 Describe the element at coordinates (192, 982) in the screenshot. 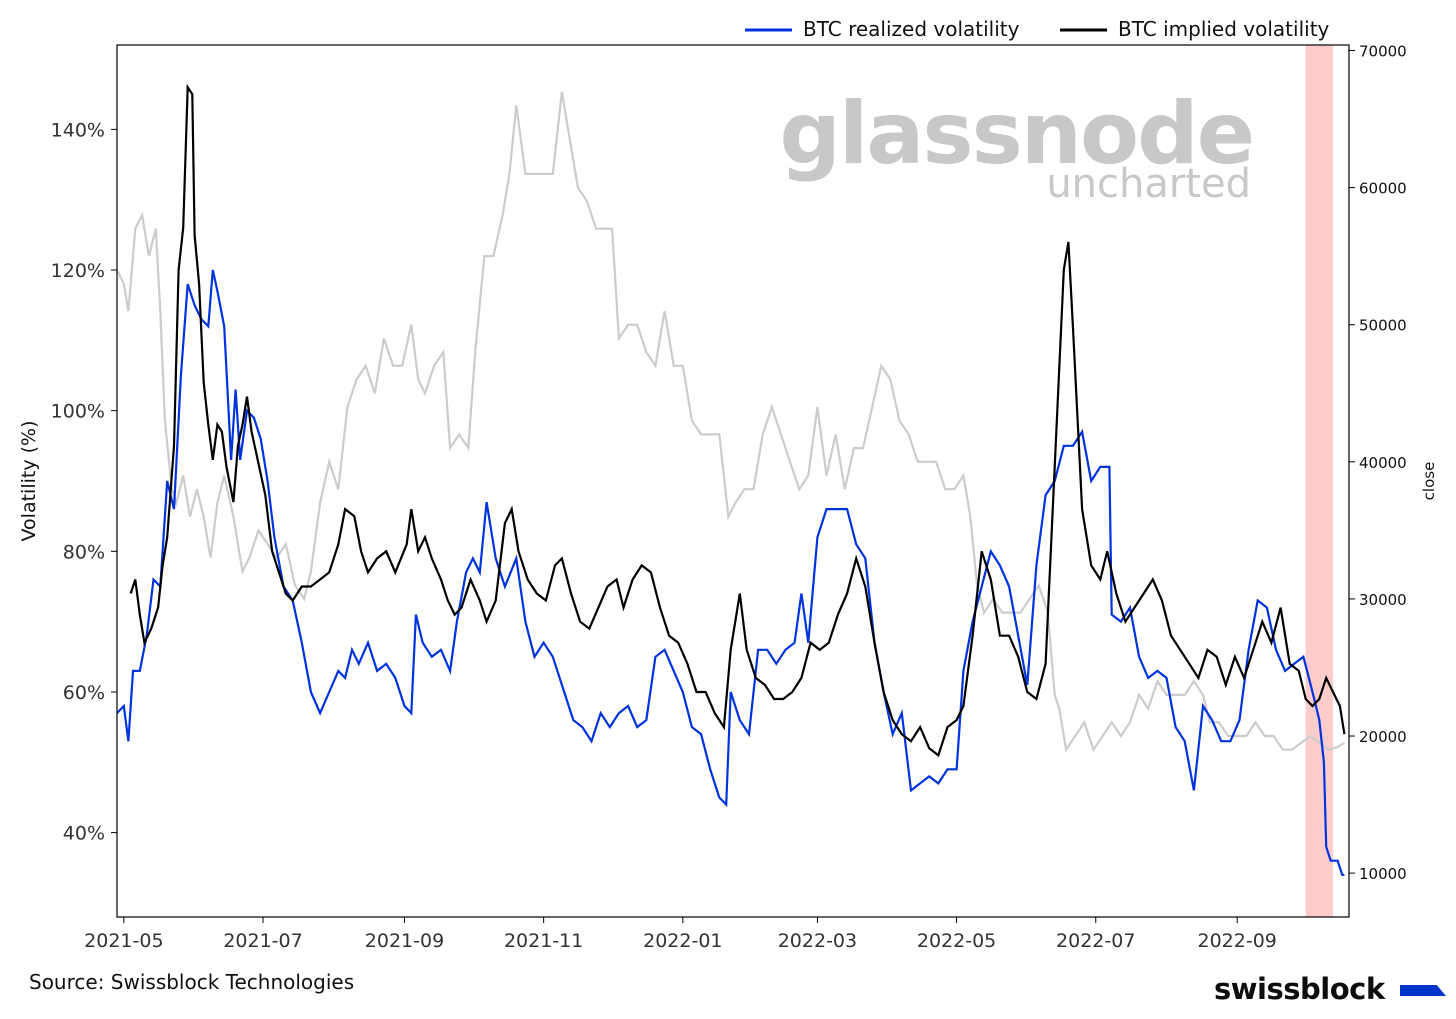

I see `source-note: Source: Swissblock Technologies` at that location.